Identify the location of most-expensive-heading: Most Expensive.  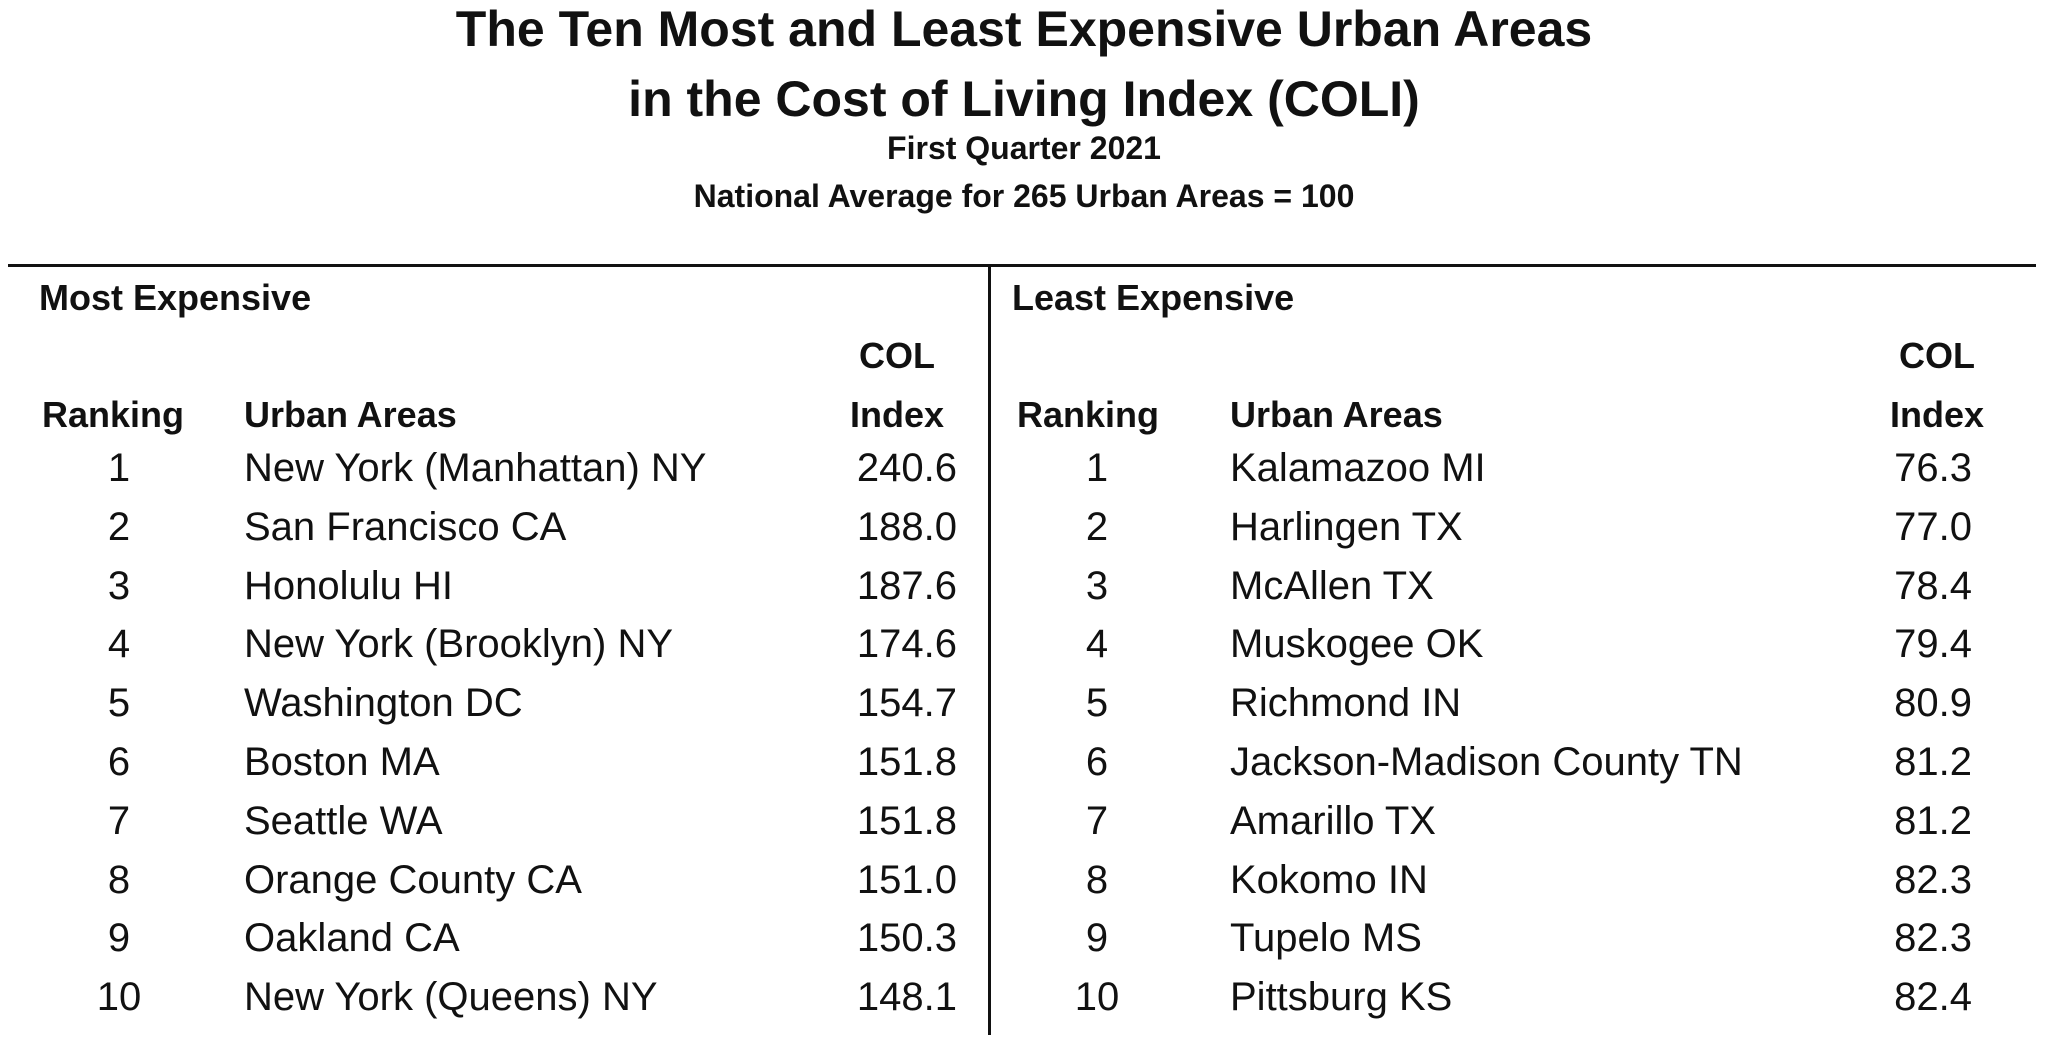
(175, 297).